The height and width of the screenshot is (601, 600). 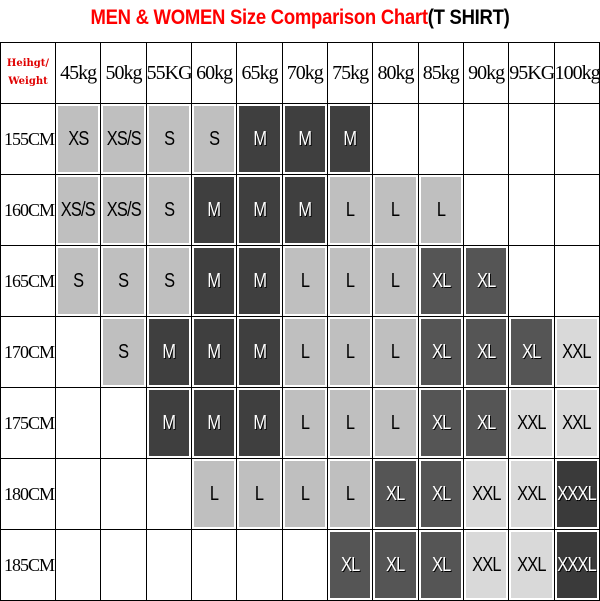 I want to click on table-row: 165CM S S S M M L L L XL XL, so click(x=300, y=281).